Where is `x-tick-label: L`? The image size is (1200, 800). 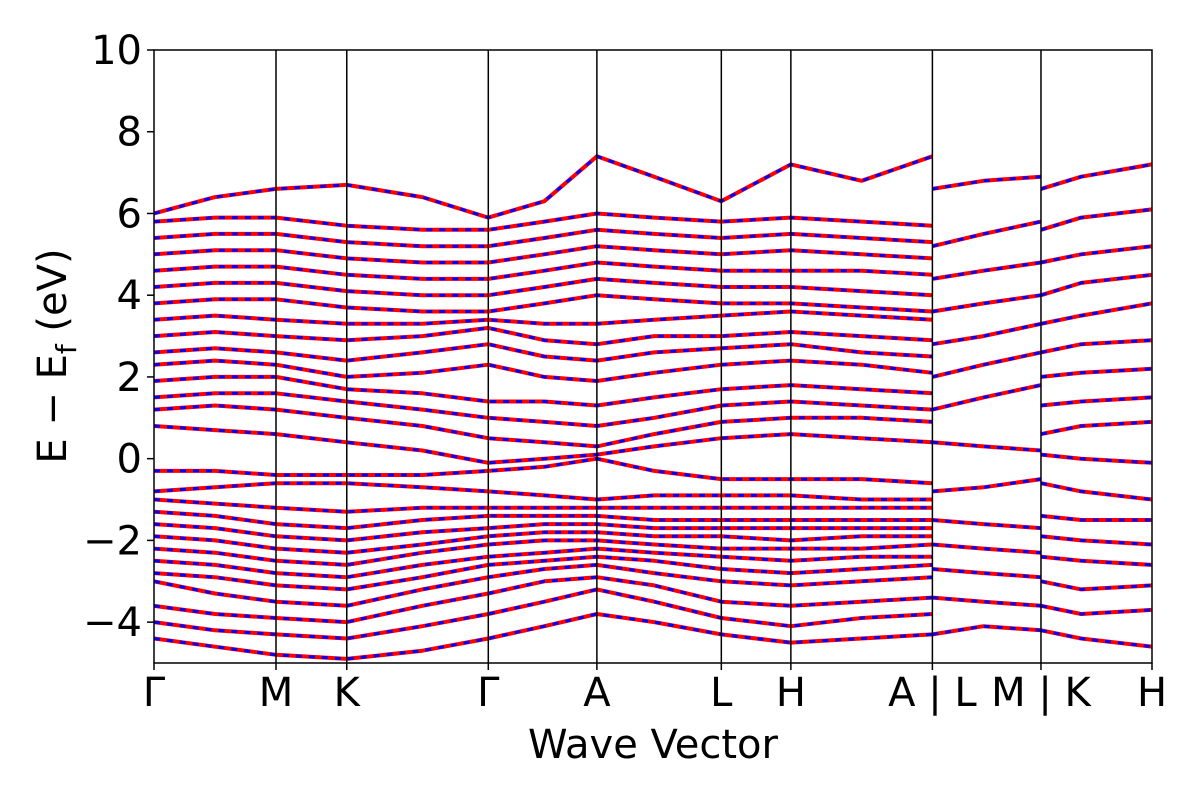
x-tick-label: L is located at coordinates (721, 693).